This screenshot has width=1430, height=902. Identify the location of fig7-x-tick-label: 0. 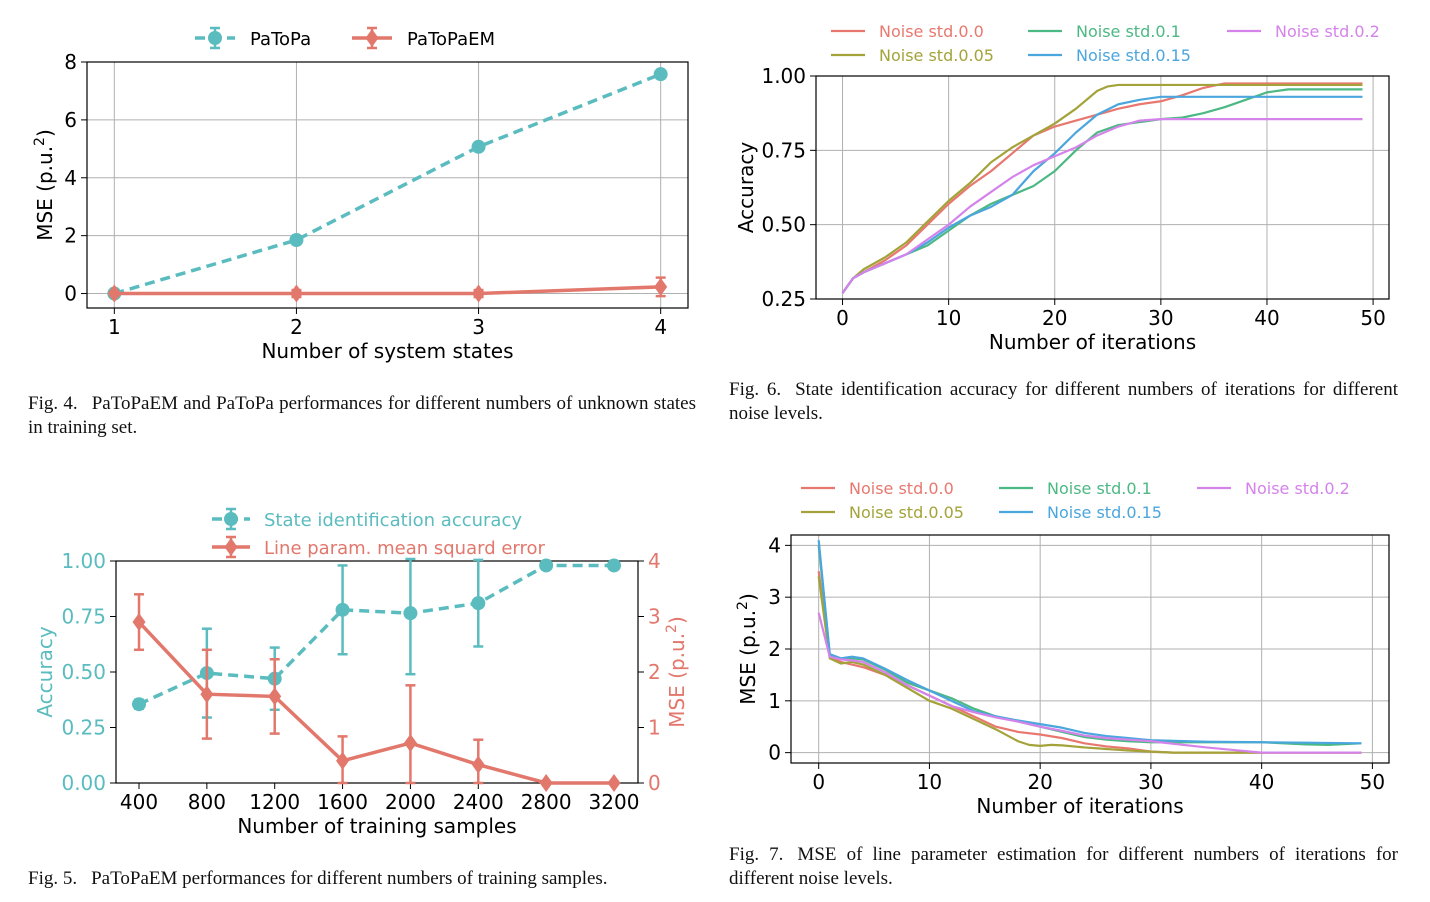
(818, 782).